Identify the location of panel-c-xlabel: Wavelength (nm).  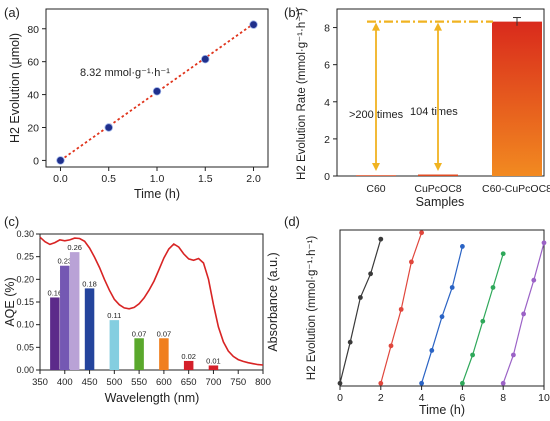
(152, 398).